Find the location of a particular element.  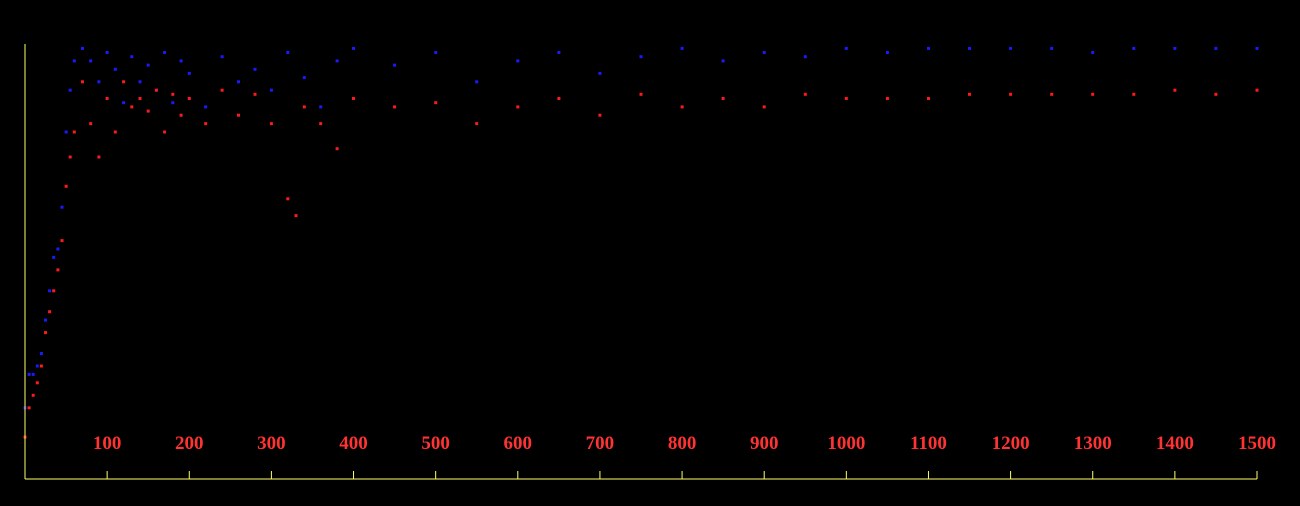

x-tick-label: 1100 is located at coordinates (928, 443).